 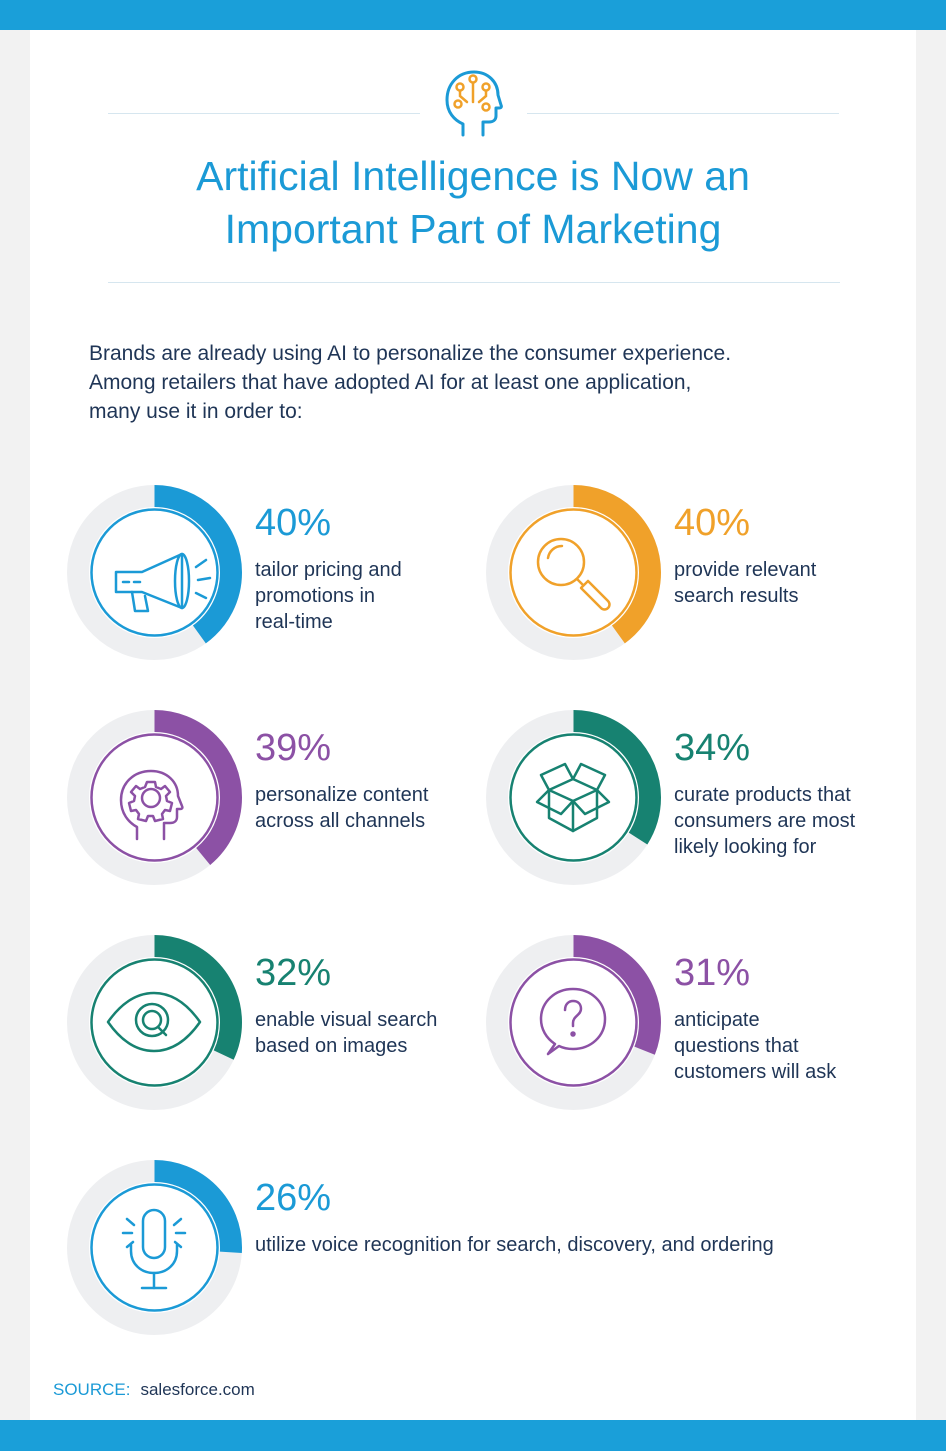 What do you see at coordinates (293, 1198) in the screenshot?
I see `stat-percent: 26%` at bounding box center [293, 1198].